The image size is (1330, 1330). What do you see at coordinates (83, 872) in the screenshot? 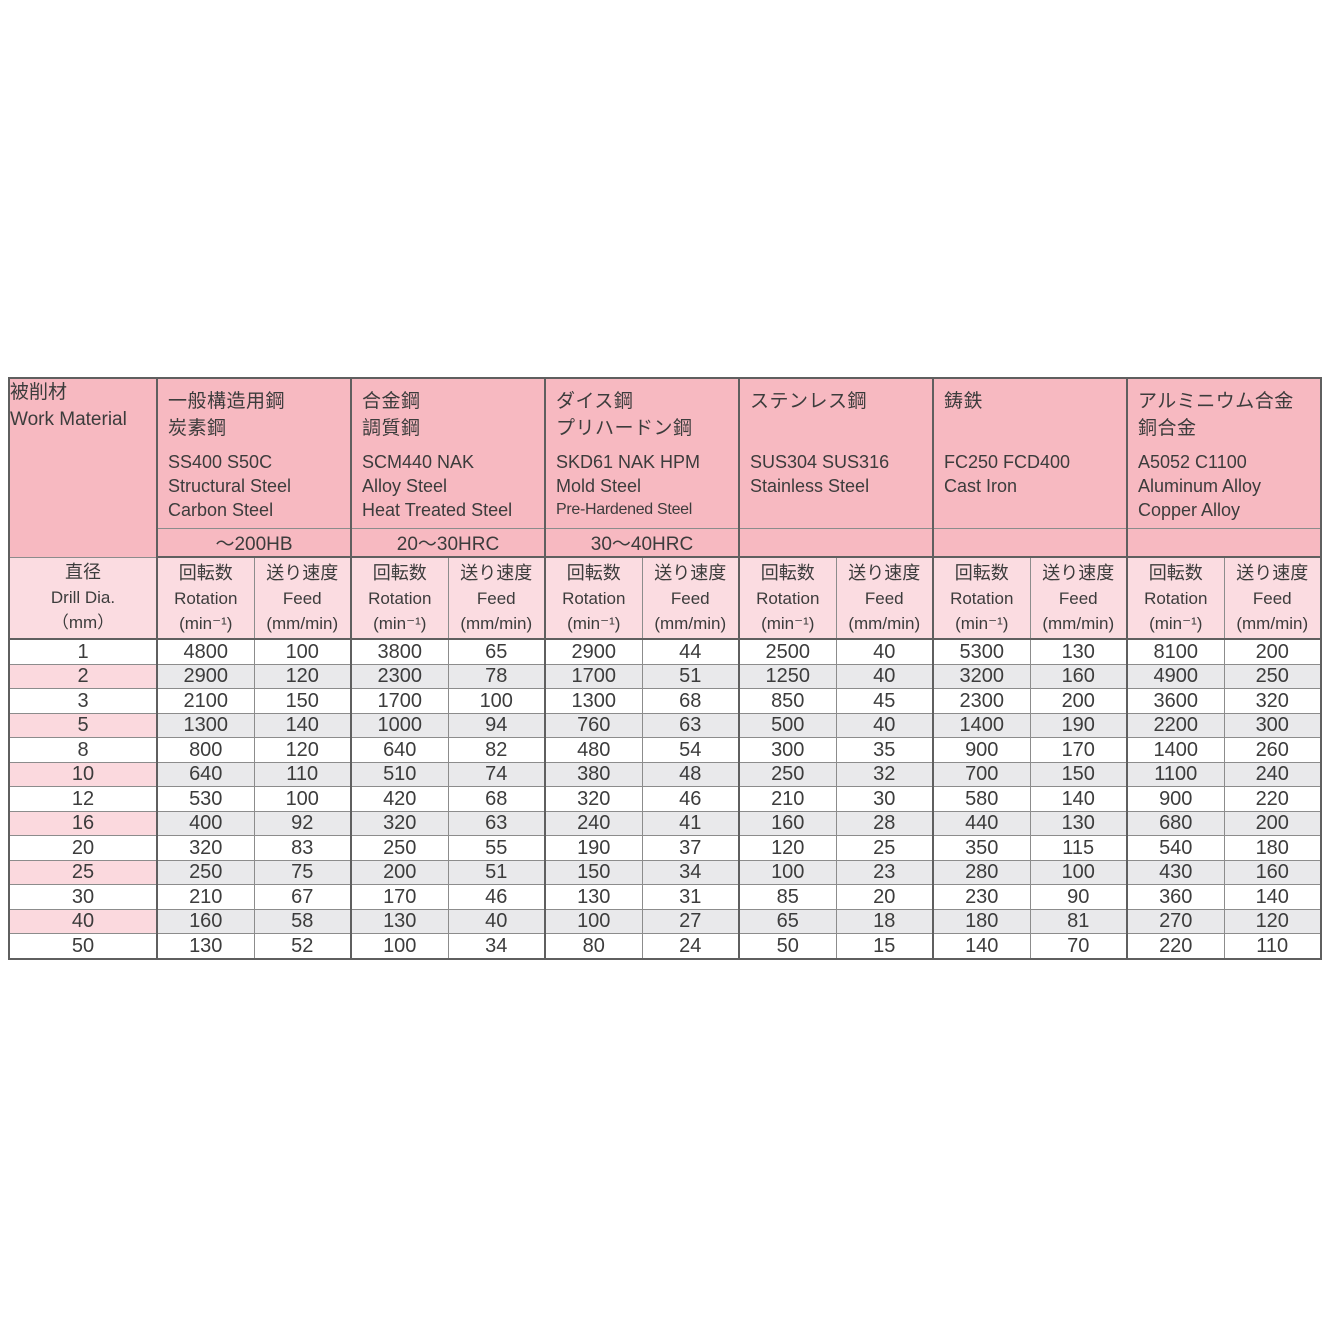
I see `drill-dia-cell: 25` at bounding box center [83, 872].